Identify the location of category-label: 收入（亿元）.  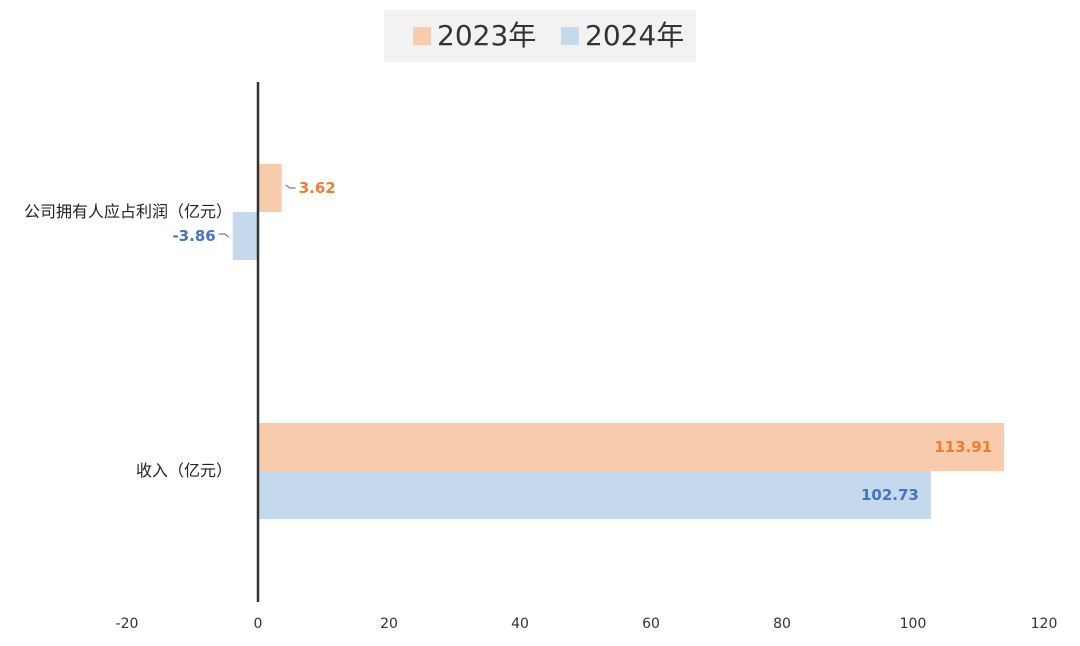
(184, 470).